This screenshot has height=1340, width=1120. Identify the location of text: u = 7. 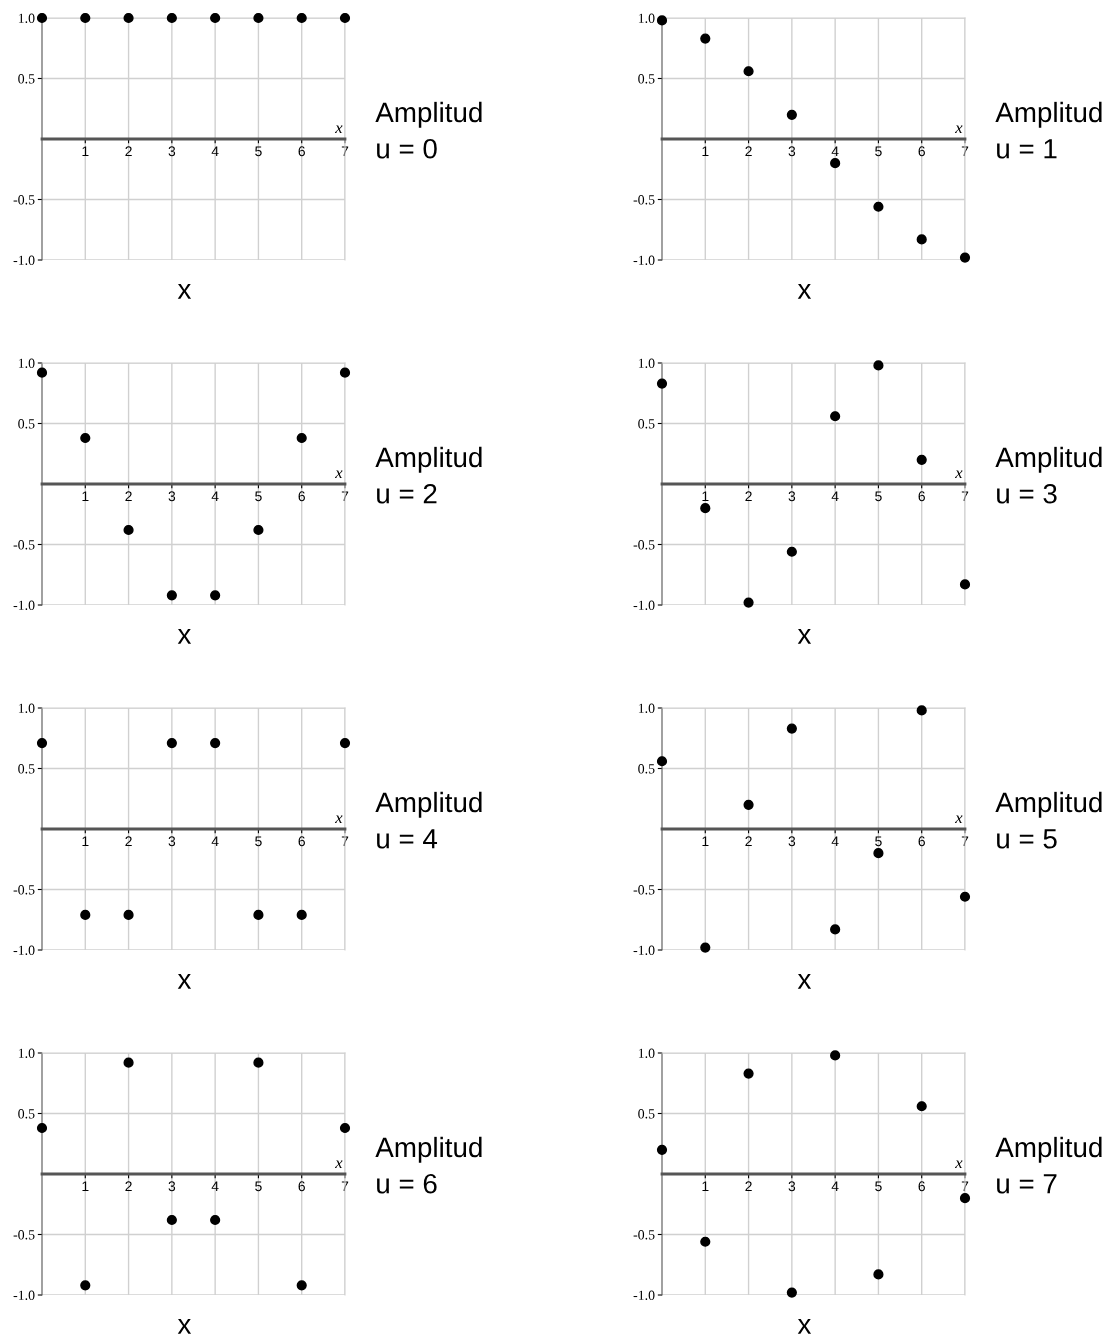
(1027, 1184).